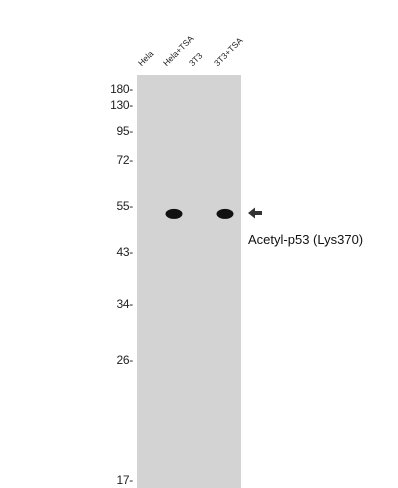 Image resolution: width=398 pixels, height=488 pixels. I want to click on mw-marker-label: 34-, so click(125, 304).